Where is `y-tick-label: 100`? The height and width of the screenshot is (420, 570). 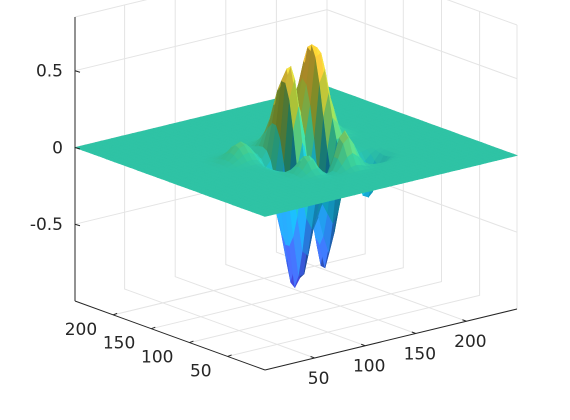
y-tick-label: 100 is located at coordinates (157, 358).